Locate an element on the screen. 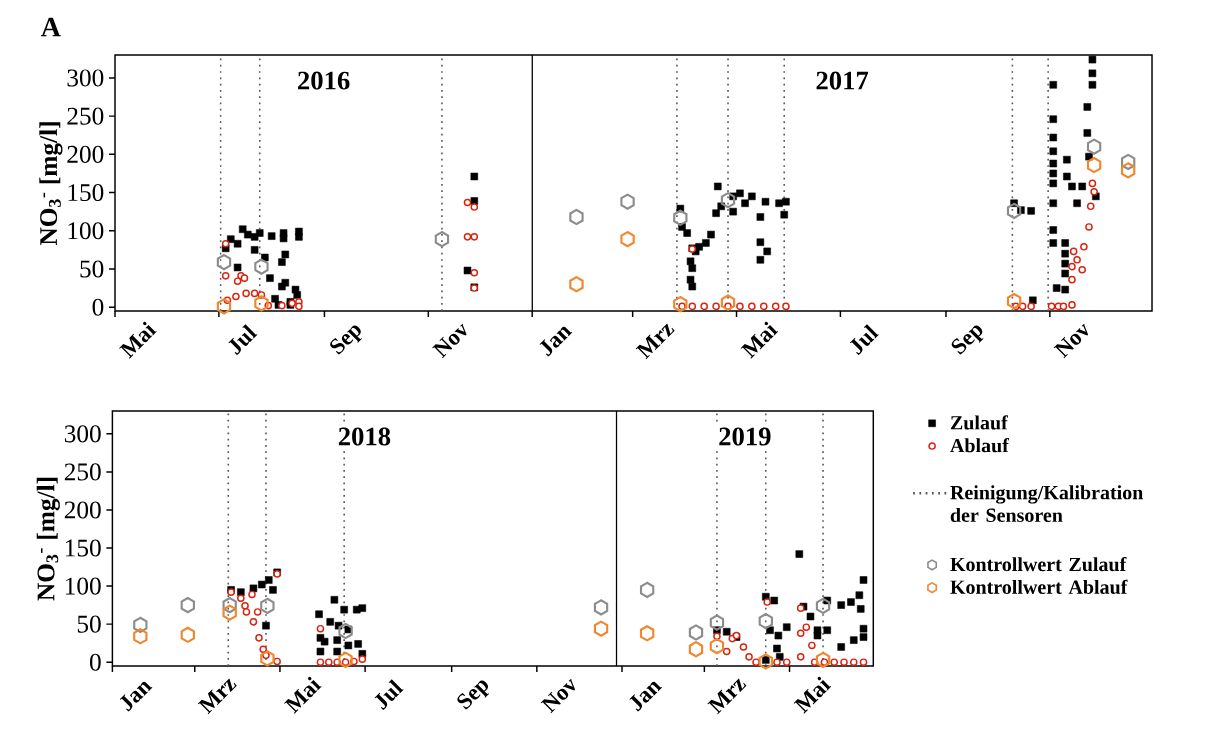 The width and height of the screenshot is (1224, 733). text: Reinigung/Kalibration der Sensoren is located at coordinates (1047, 504).